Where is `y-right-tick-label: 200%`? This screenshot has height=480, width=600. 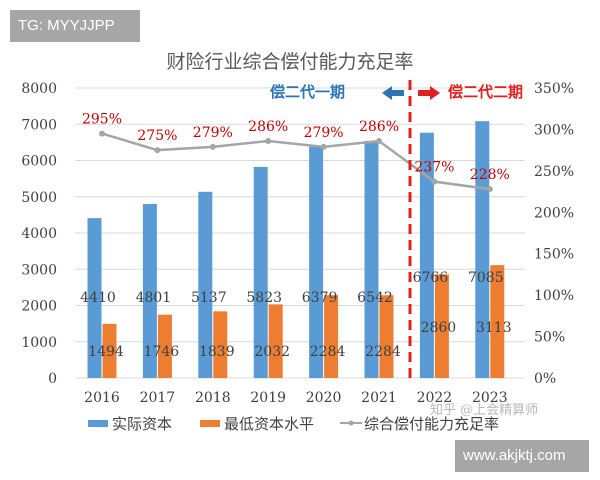 y-right-tick-label: 200% is located at coordinates (554, 213).